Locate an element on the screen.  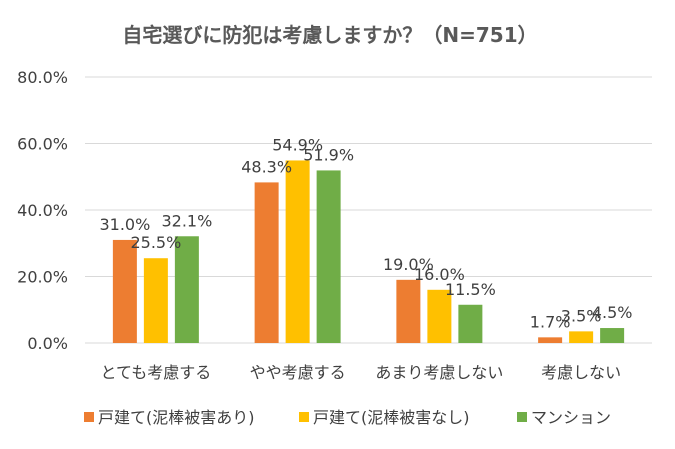
data-label: 1.7% is located at coordinates (550, 321).